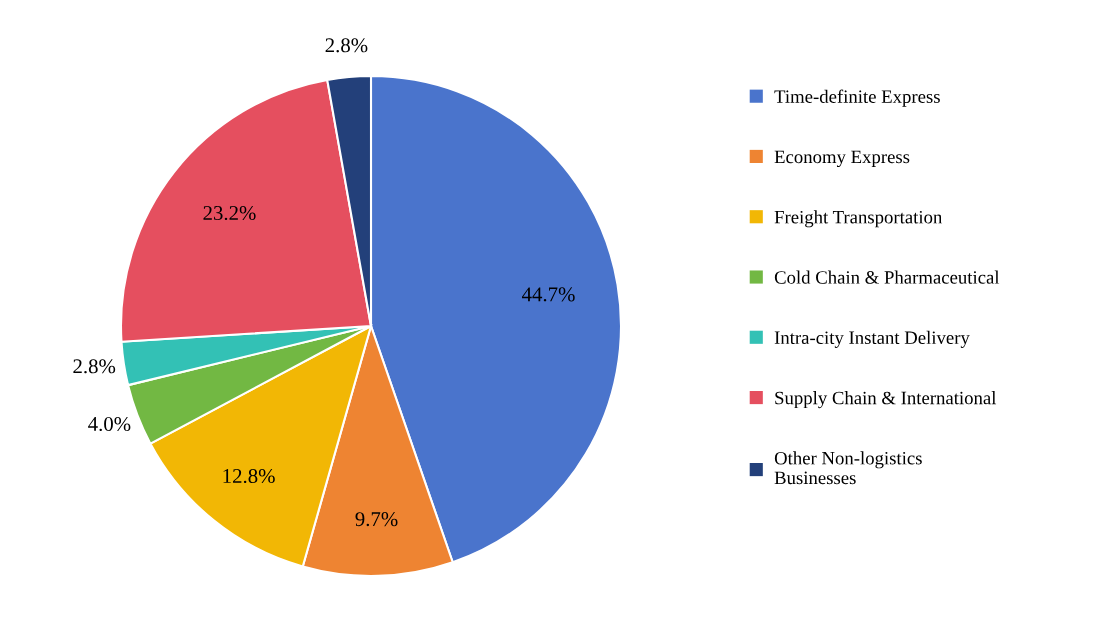  Describe the element at coordinates (229, 213) in the screenshot. I see `data-label: 23.2%` at that location.